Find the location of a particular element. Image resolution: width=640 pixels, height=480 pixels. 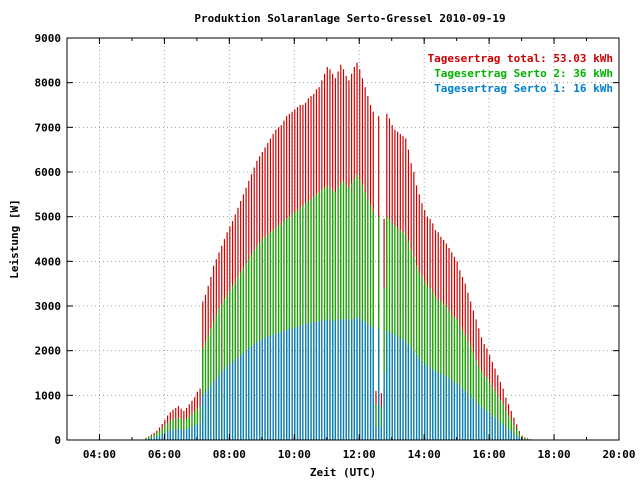

x-tick-label: 08:00 is located at coordinates (229, 454).